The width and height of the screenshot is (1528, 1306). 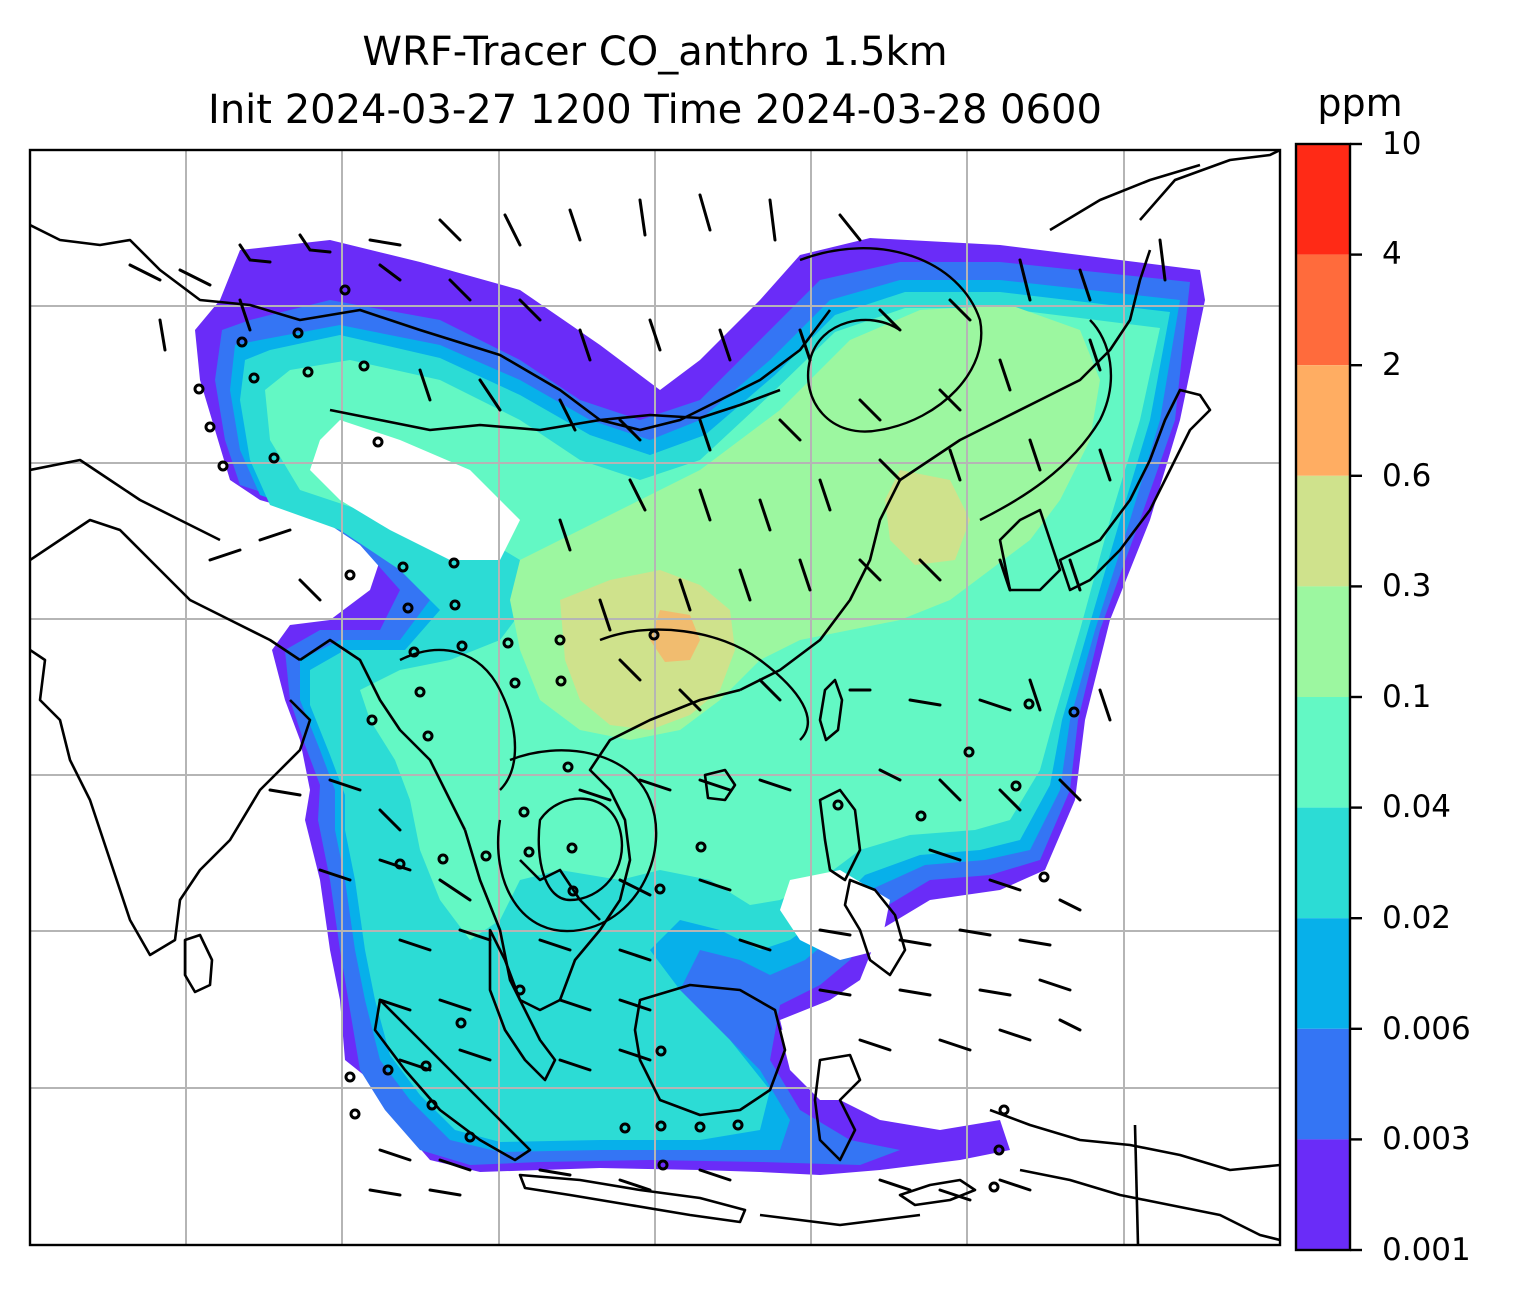 What do you see at coordinates (452, 1080) in the screenshot?
I see `sumatra` at bounding box center [452, 1080].